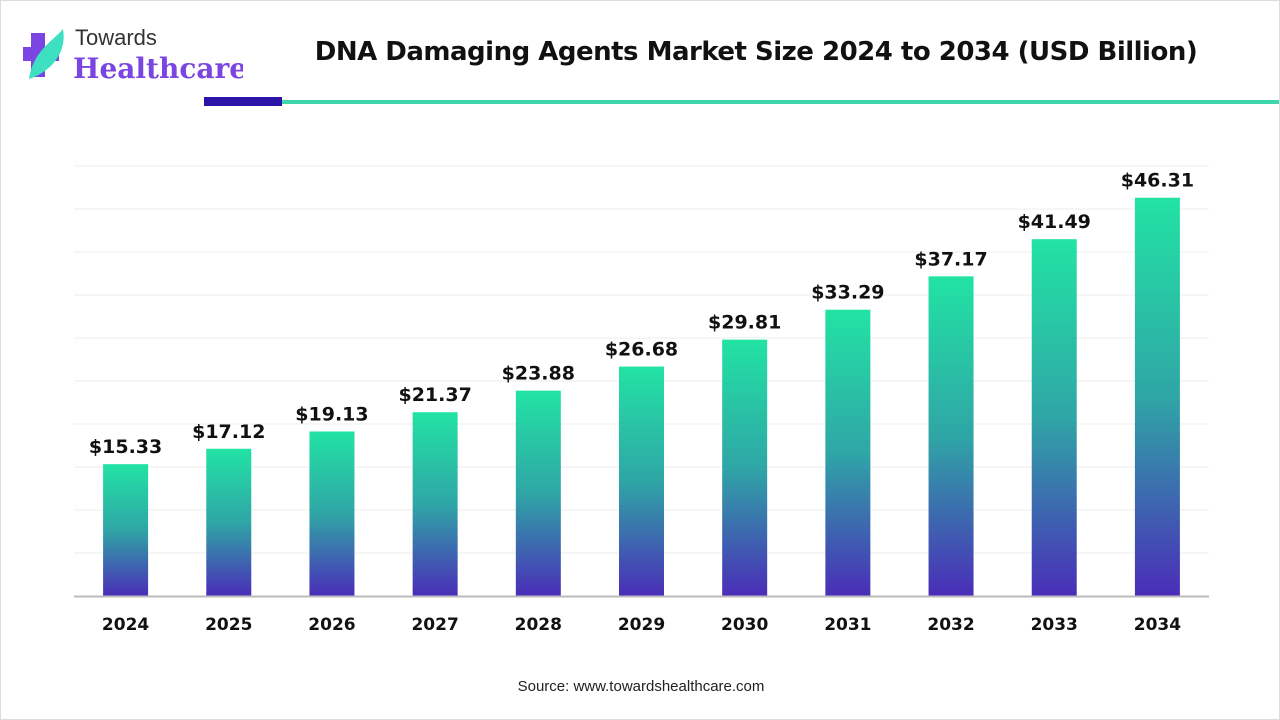 Image resolution: width=1280 pixels, height=720 pixels. Describe the element at coordinates (116, 37) in the screenshot. I see `svg-text: Towards` at that location.